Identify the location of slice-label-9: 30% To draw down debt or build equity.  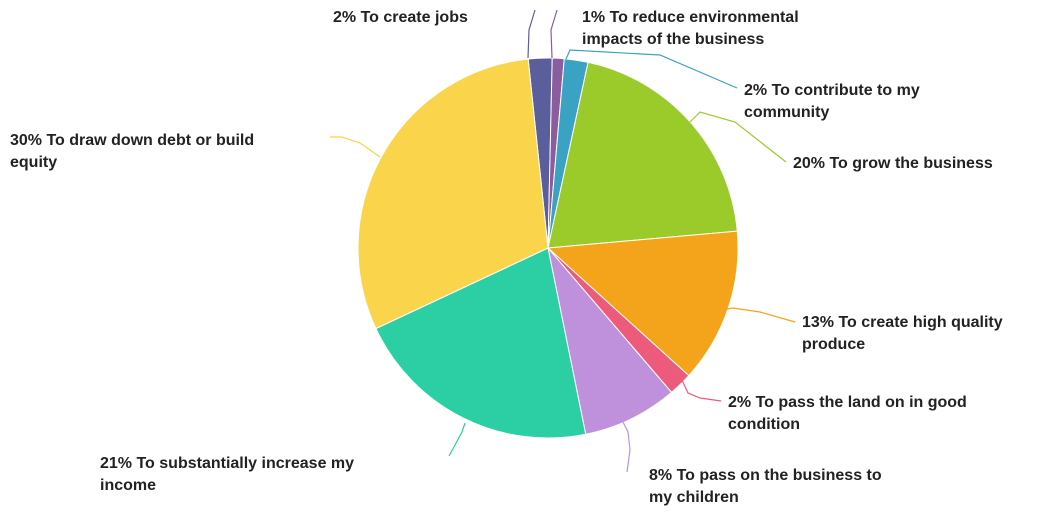
(132, 151).